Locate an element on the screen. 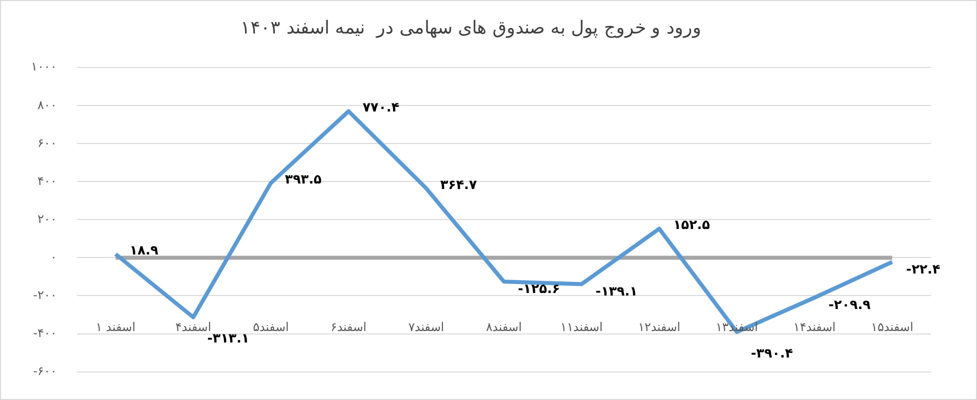 Image resolution: width=977 pixels, height=400 pixels. data-label: -۳۱۳.۱ is located at coordinates (228, 339).